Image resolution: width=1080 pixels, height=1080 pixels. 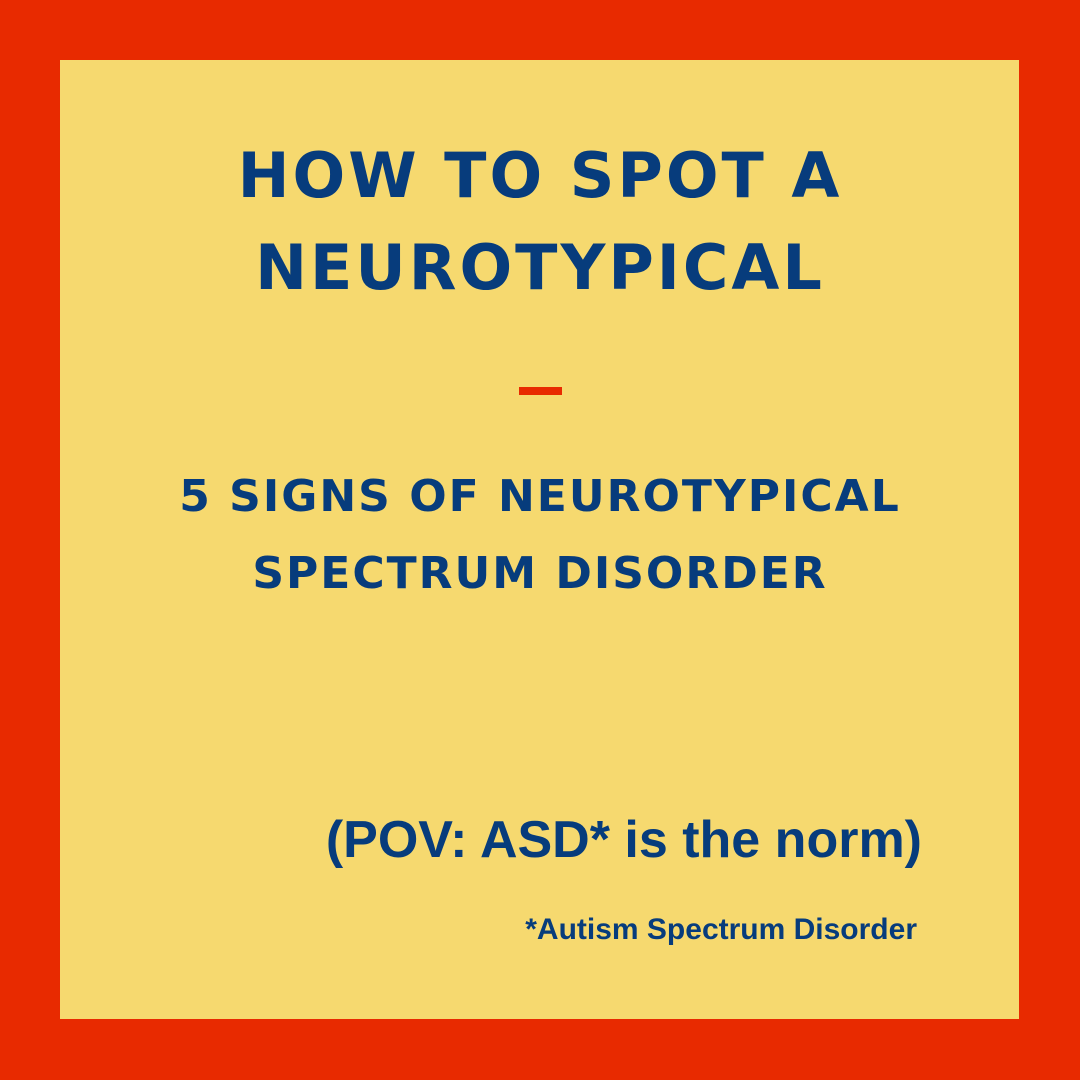 I want to click on footnote: *Autism Spectrum Disorder, so click(x=721, y=929).